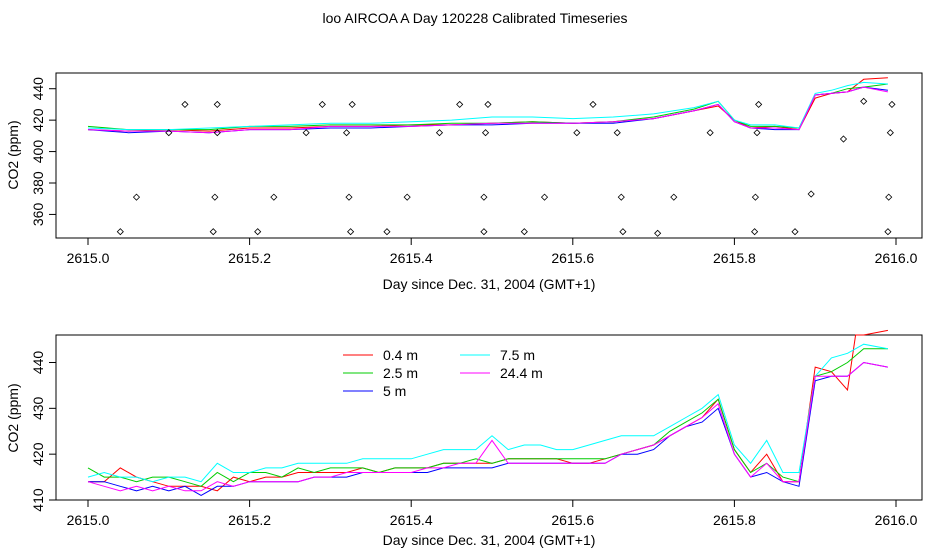  I want to click on legend-label: 0.4 m, so click(400, 355).